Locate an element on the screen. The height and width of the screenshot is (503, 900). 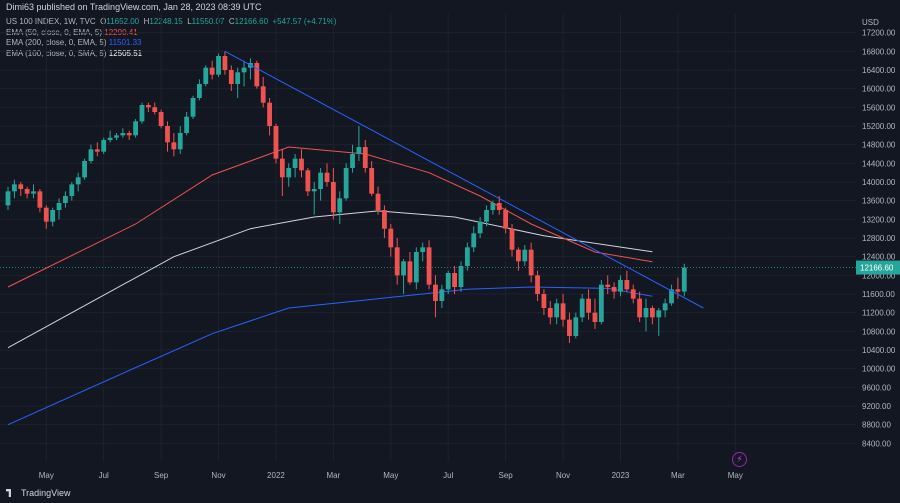
flash-icon: ⚡ is located at coordinates (739, 459).